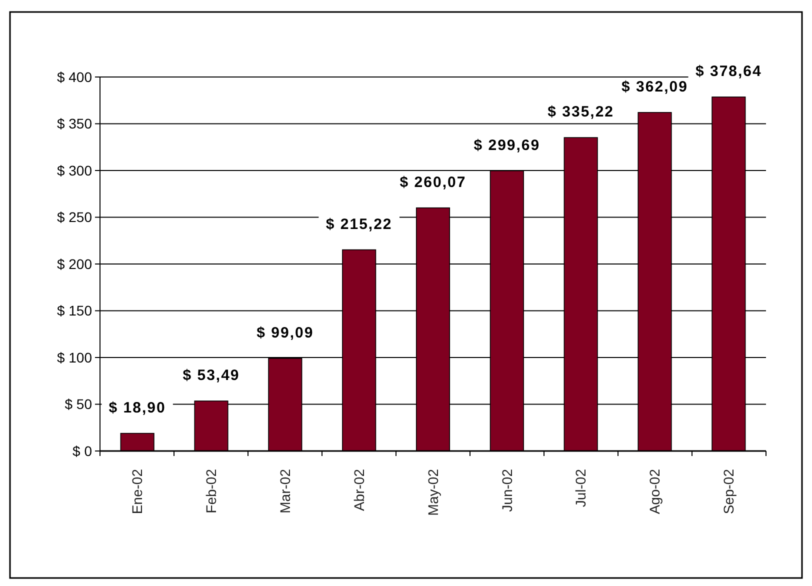 This screenshot has width=812, height=586. I want to click on x-tick-label: Abr-02, so click(358, 490).